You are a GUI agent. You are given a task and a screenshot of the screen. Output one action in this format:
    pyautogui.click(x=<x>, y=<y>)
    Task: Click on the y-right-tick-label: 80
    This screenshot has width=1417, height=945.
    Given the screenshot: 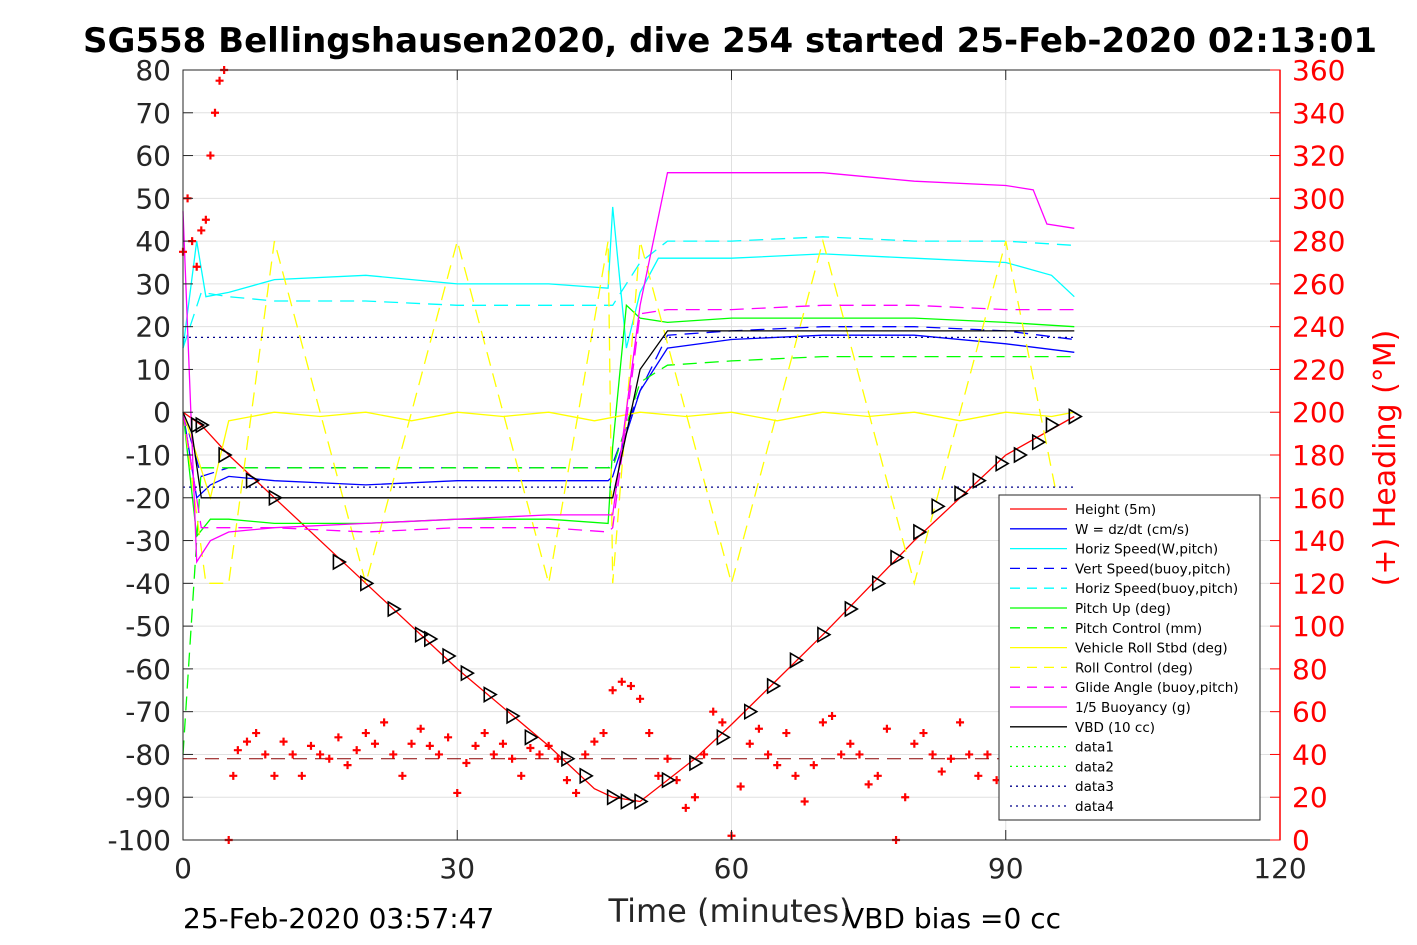 What is the action you would take?
    pyautogui.click(x=1310, y=669)
    